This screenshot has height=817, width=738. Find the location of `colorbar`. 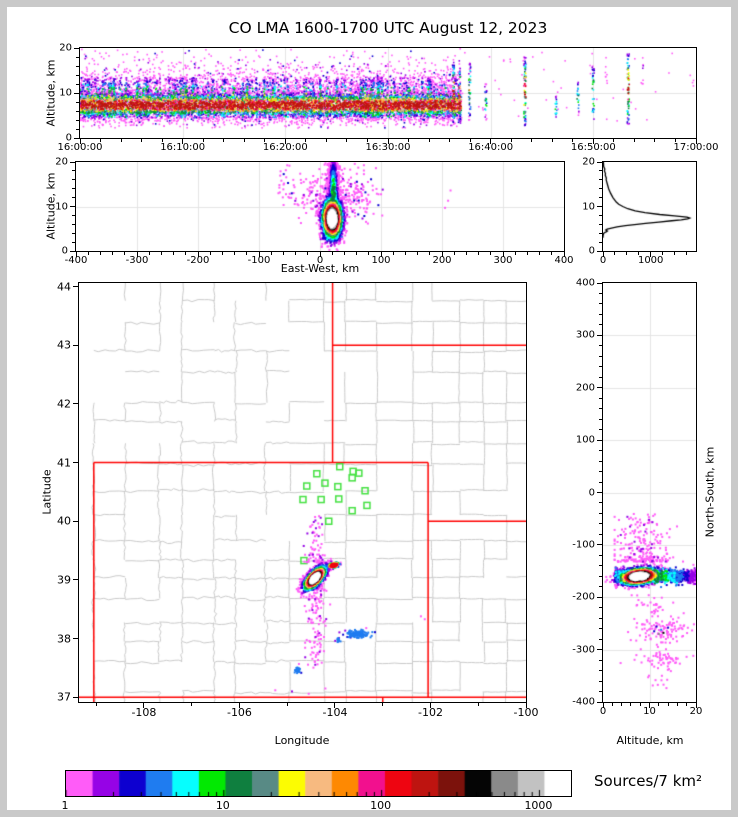

colorbar is located at coordinates (318, 783).